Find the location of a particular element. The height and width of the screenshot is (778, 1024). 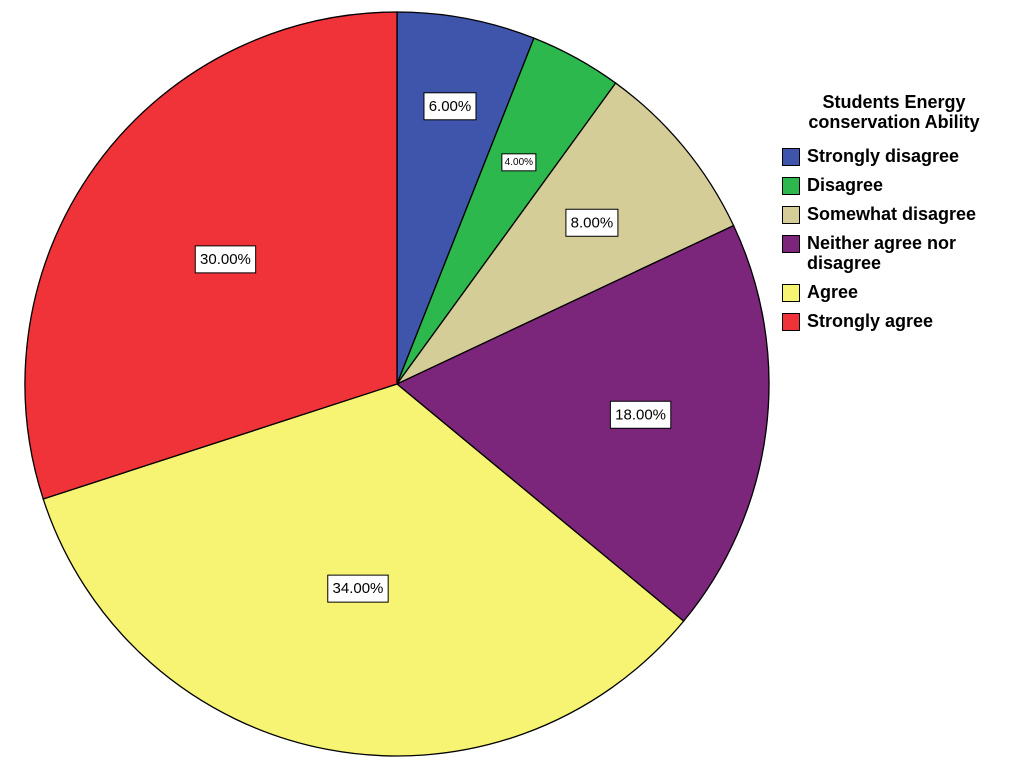

data-label-agree: 34.00% is located at coordinates (358, 588).